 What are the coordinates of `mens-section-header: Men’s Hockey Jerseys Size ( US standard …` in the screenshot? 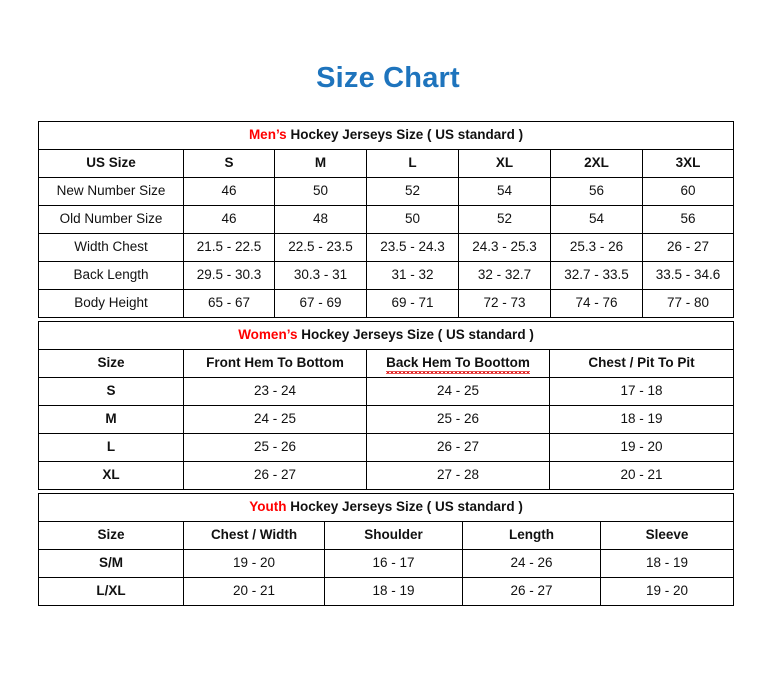 It's located at (386, 135).